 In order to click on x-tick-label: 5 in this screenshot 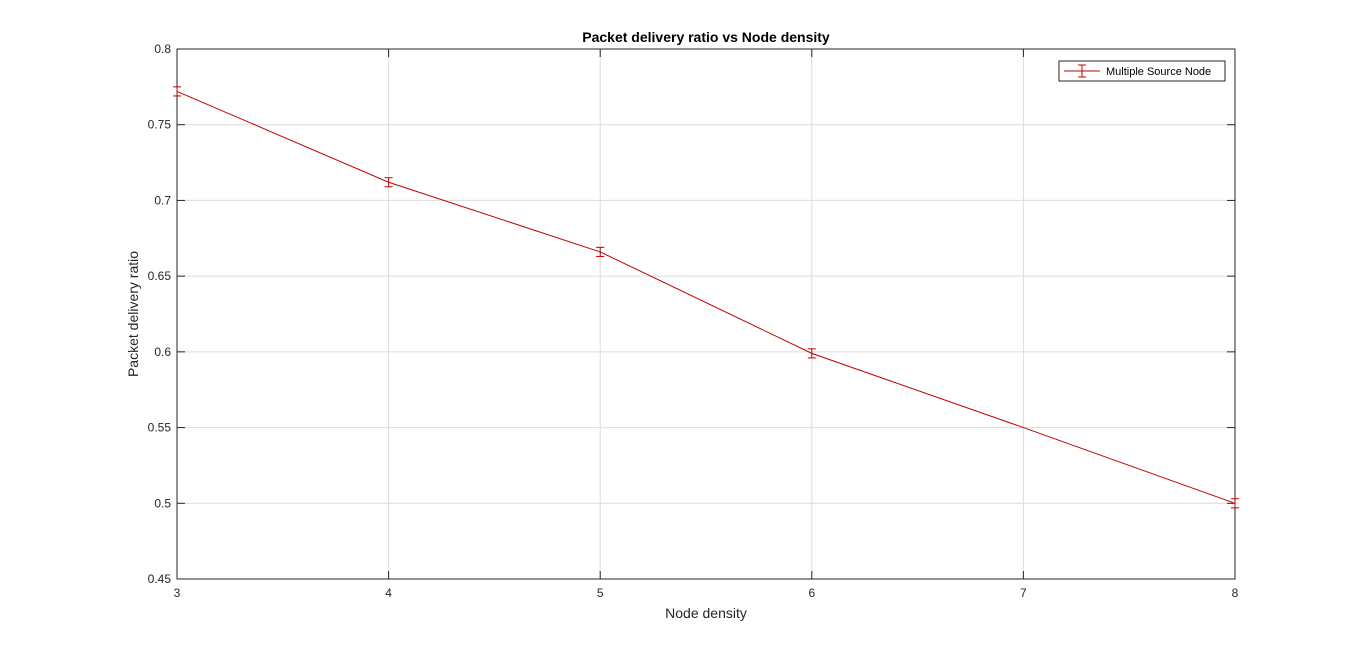, I will do `click(600, 593)`.